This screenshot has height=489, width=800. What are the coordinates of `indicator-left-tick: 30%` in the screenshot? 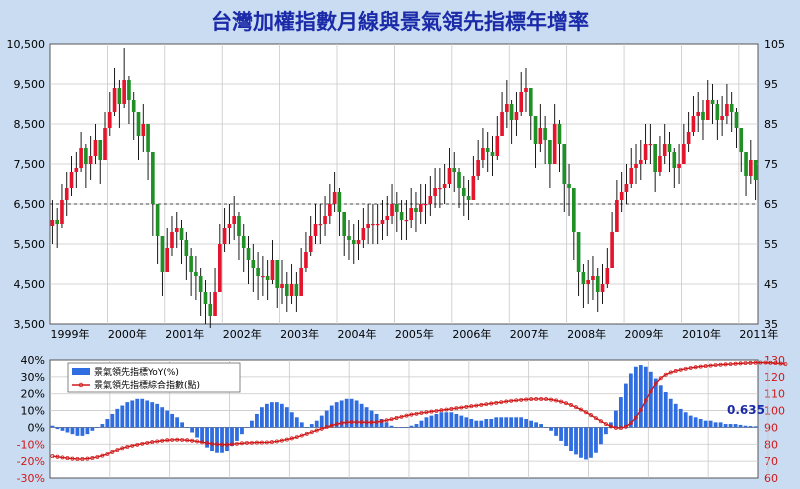 It's located at (33, 377).